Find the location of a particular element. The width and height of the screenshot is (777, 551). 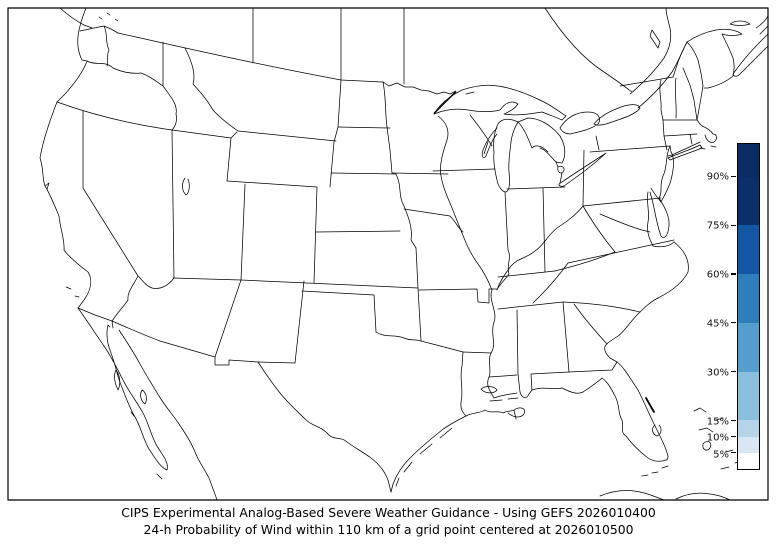

long-island is located at coordinates (685, 152).